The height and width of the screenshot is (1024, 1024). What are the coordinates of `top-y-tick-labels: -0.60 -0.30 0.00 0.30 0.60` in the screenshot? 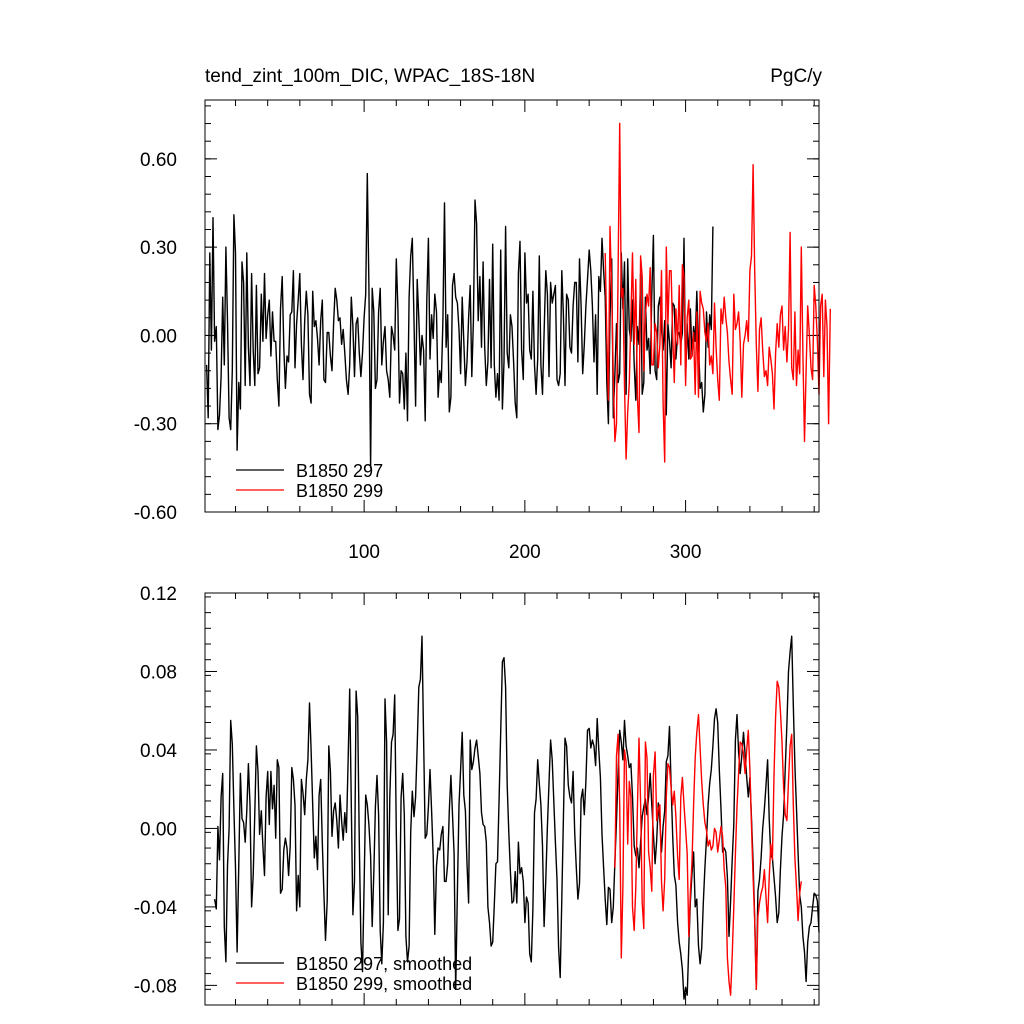 It's located at (155, 337).